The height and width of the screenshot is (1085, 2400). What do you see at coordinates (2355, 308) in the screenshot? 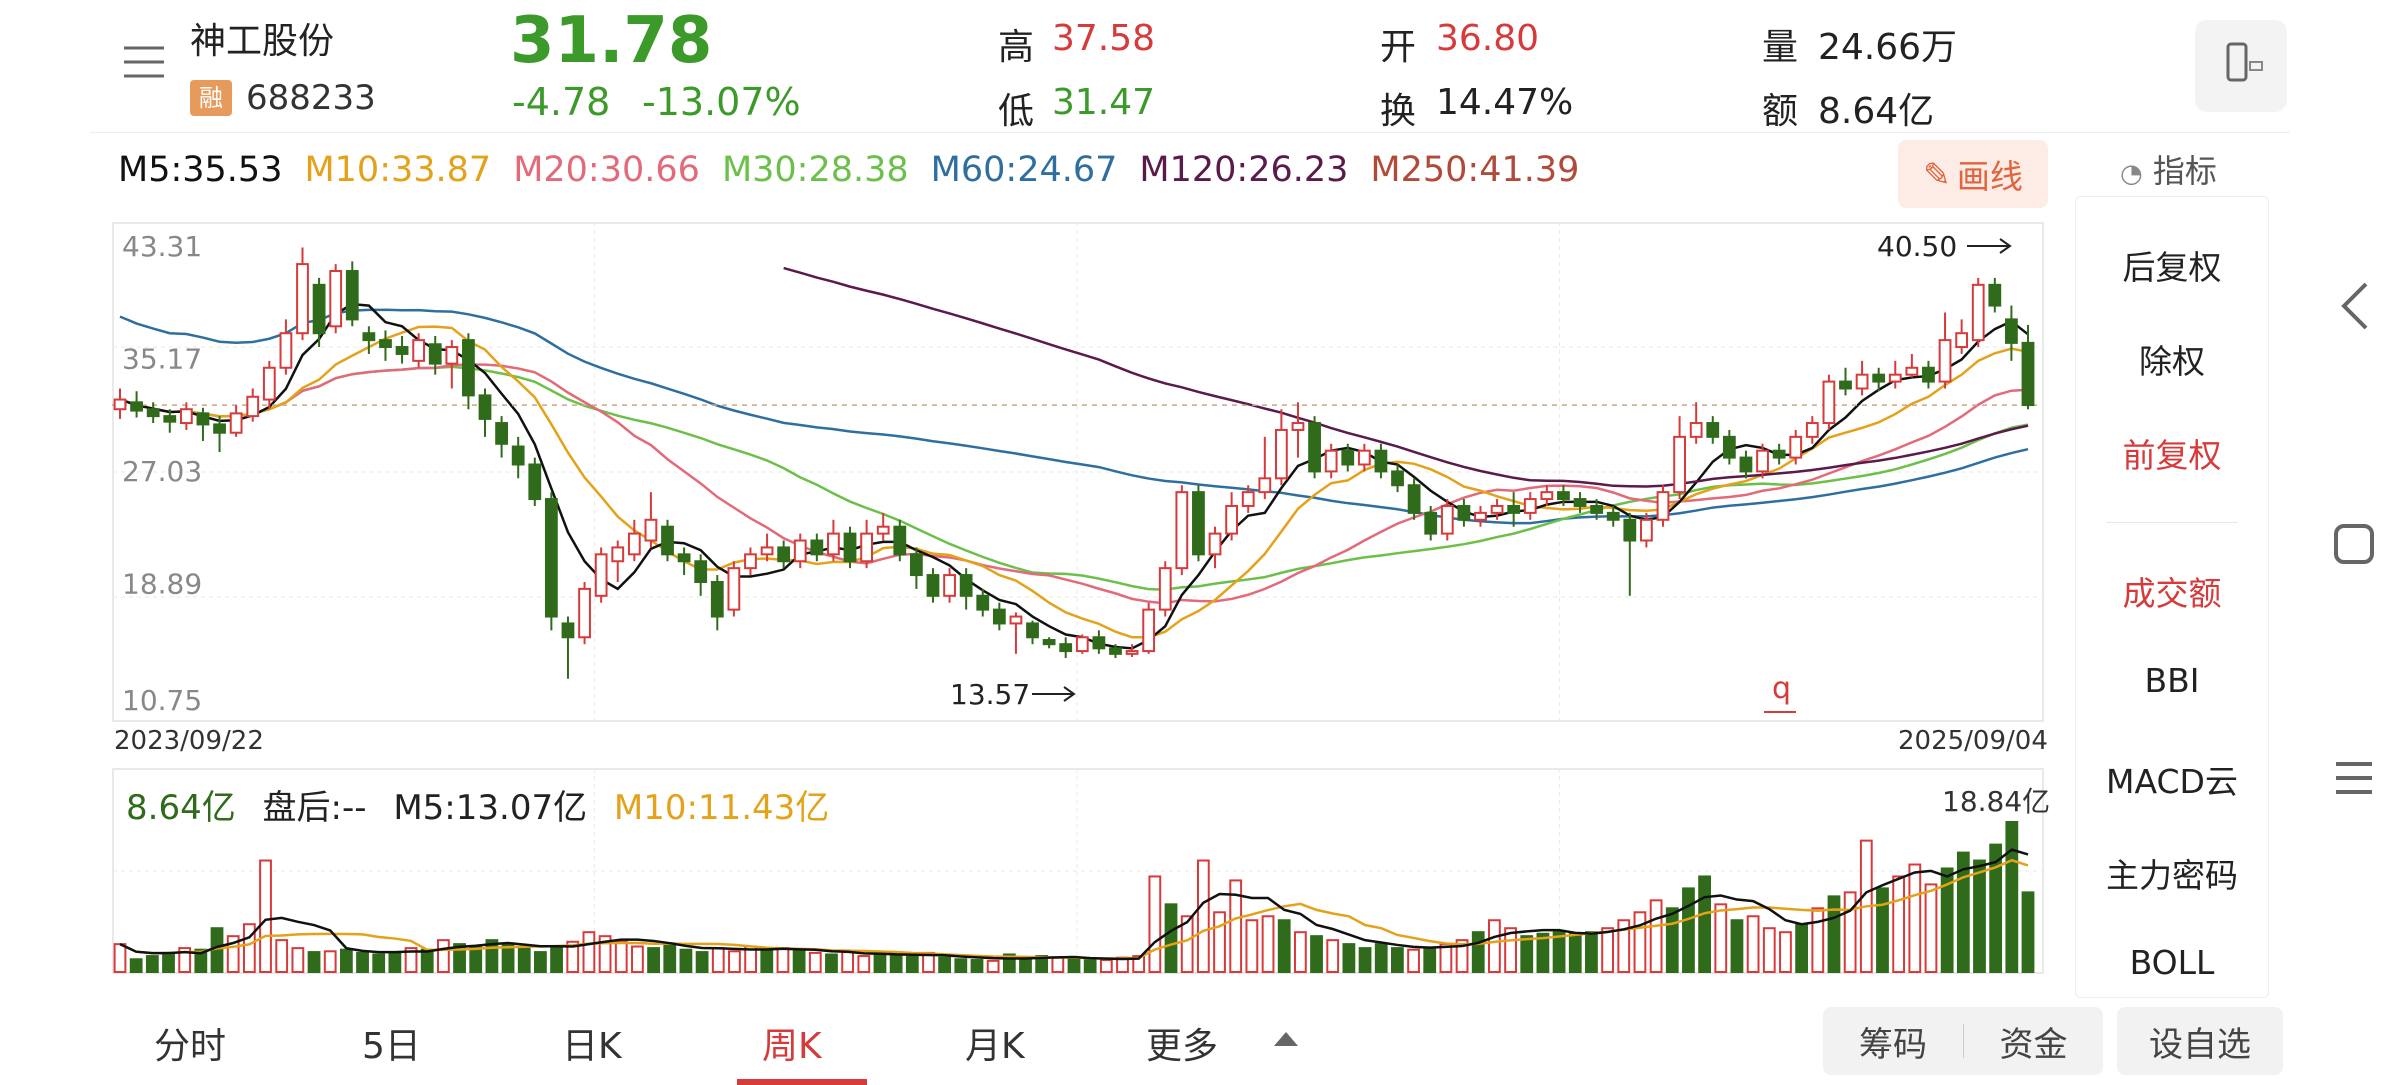
I see `back-icon` at bounding box center [2355, 308].